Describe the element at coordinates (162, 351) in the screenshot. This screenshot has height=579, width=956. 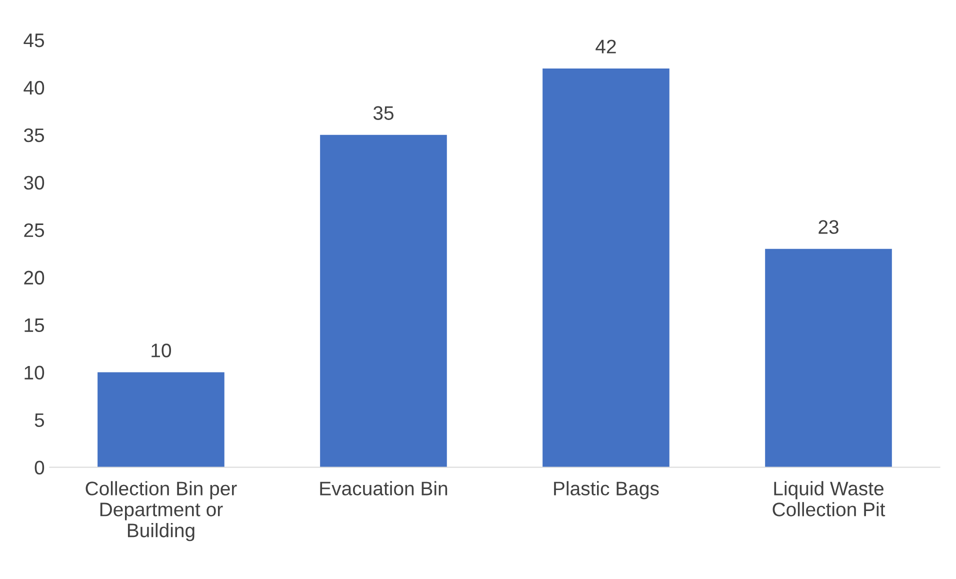
I see `data-label: 10` at that location.